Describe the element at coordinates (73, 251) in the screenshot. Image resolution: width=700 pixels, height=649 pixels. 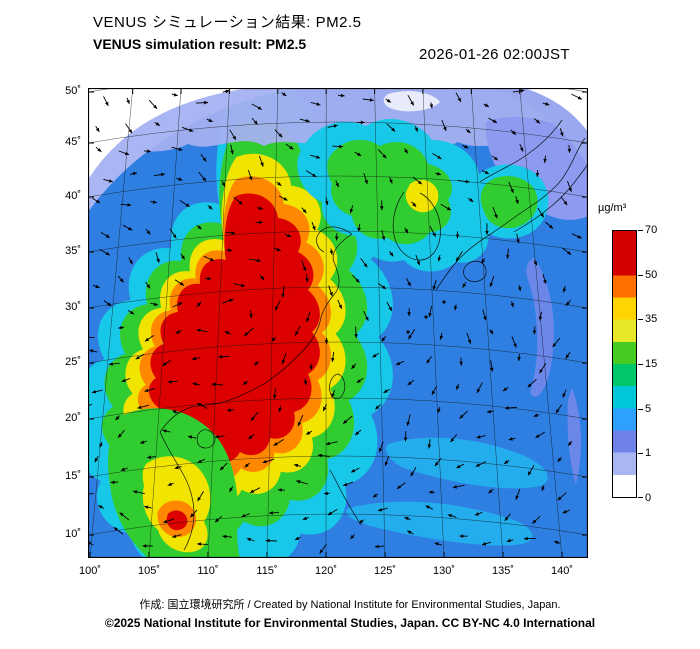
I see `lat-tick-label: 35˚` at that location.